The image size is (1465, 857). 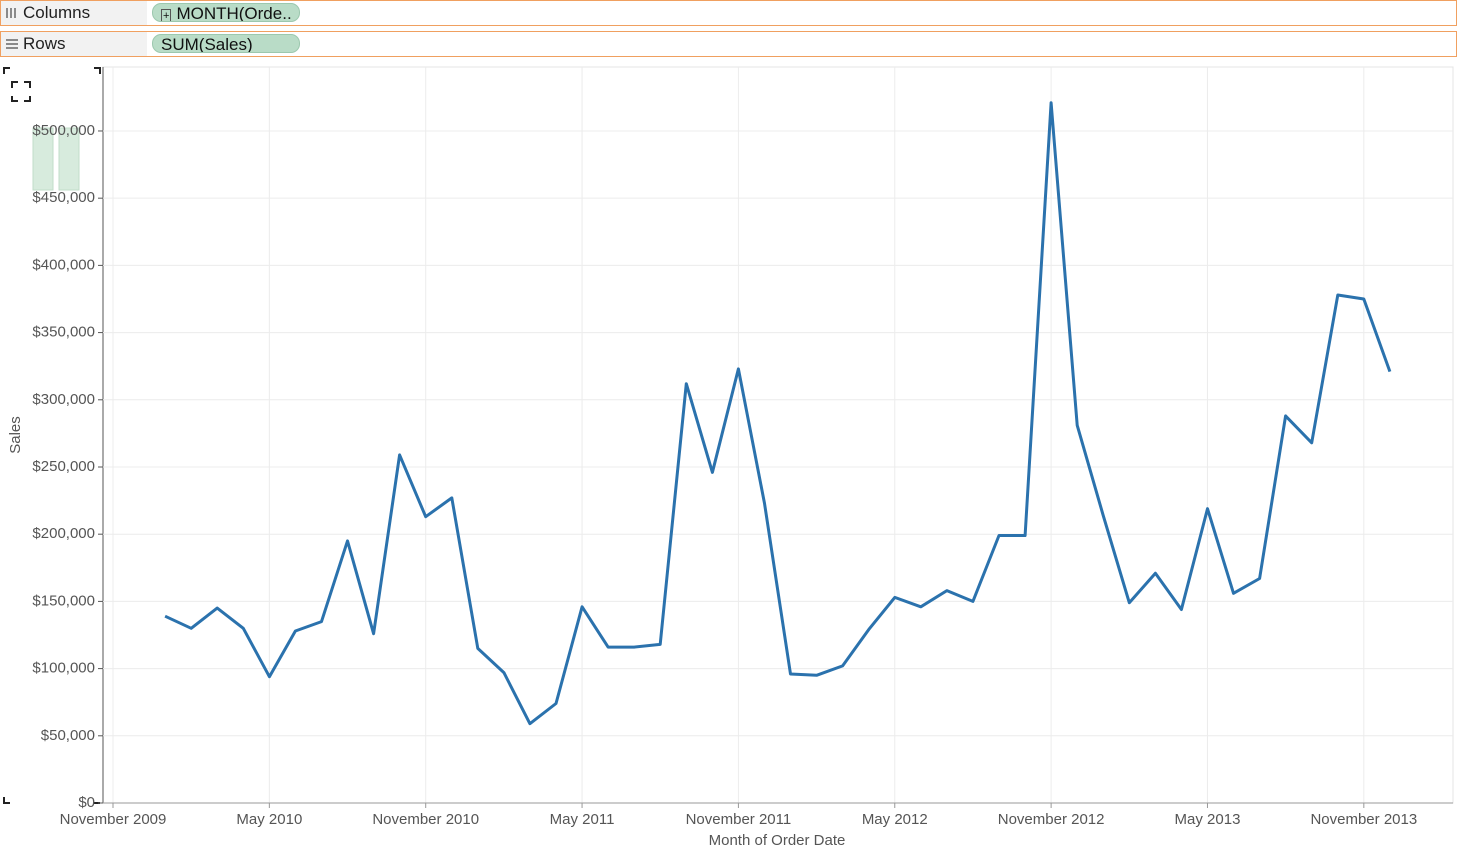 What do you see at coordinates (52, 435) in the screenshot?
I see `corner-marks` at bounding box center [52, 435].